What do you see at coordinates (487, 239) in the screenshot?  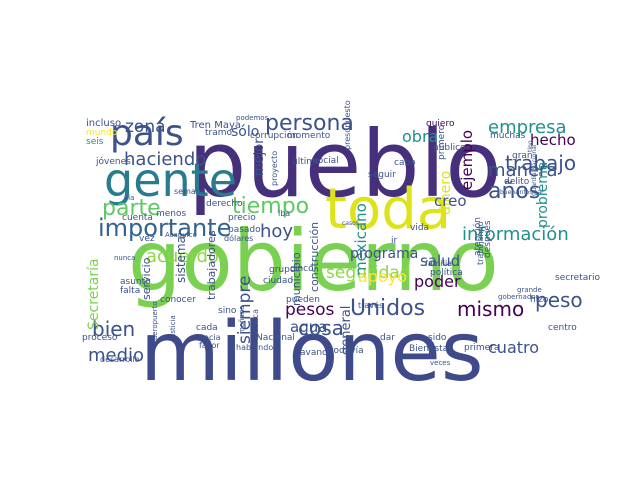 I see `cloud-word-despues: después` at bounding box center [487, 239].